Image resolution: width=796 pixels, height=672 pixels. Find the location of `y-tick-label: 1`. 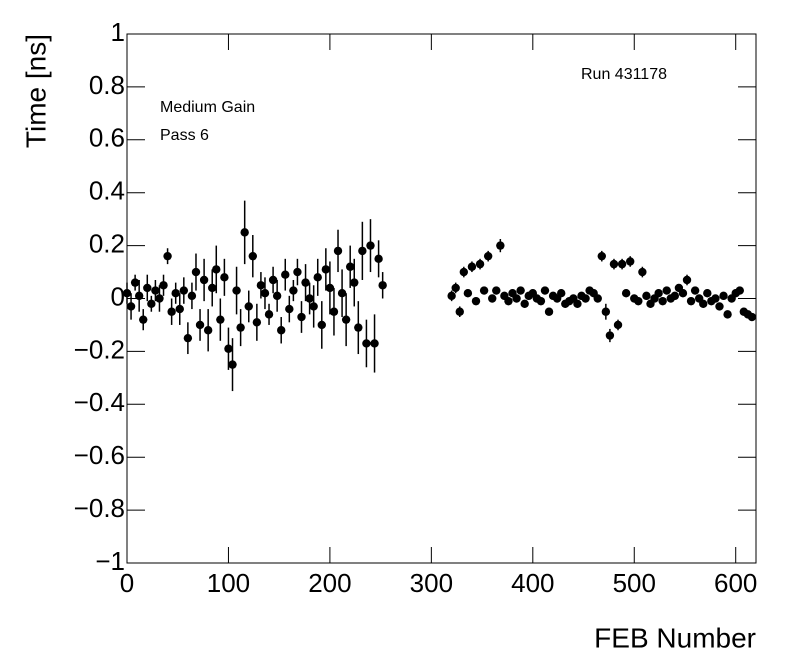

y-tick-label: 1 is located at coordinates (118, 32).